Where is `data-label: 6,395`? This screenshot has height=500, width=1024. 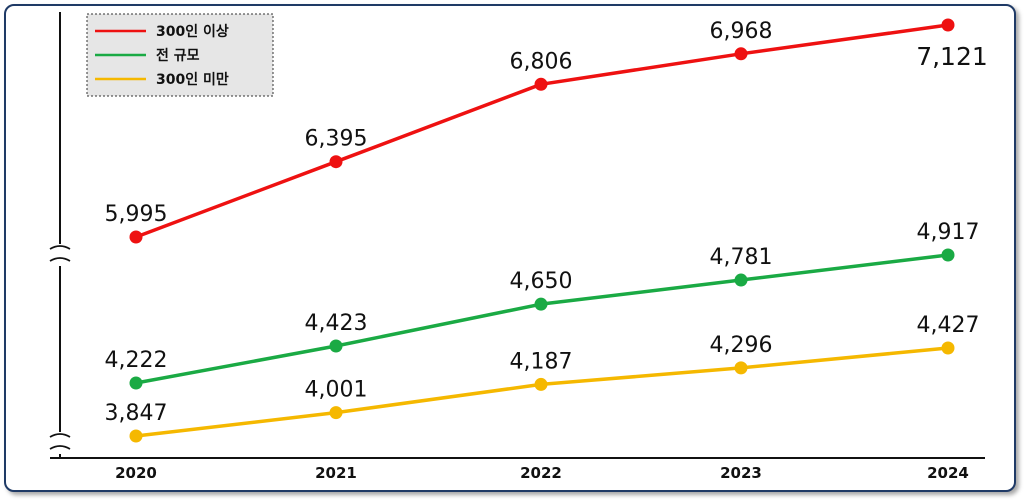 data-label: 6,395 is located at coordinates (336, 139).